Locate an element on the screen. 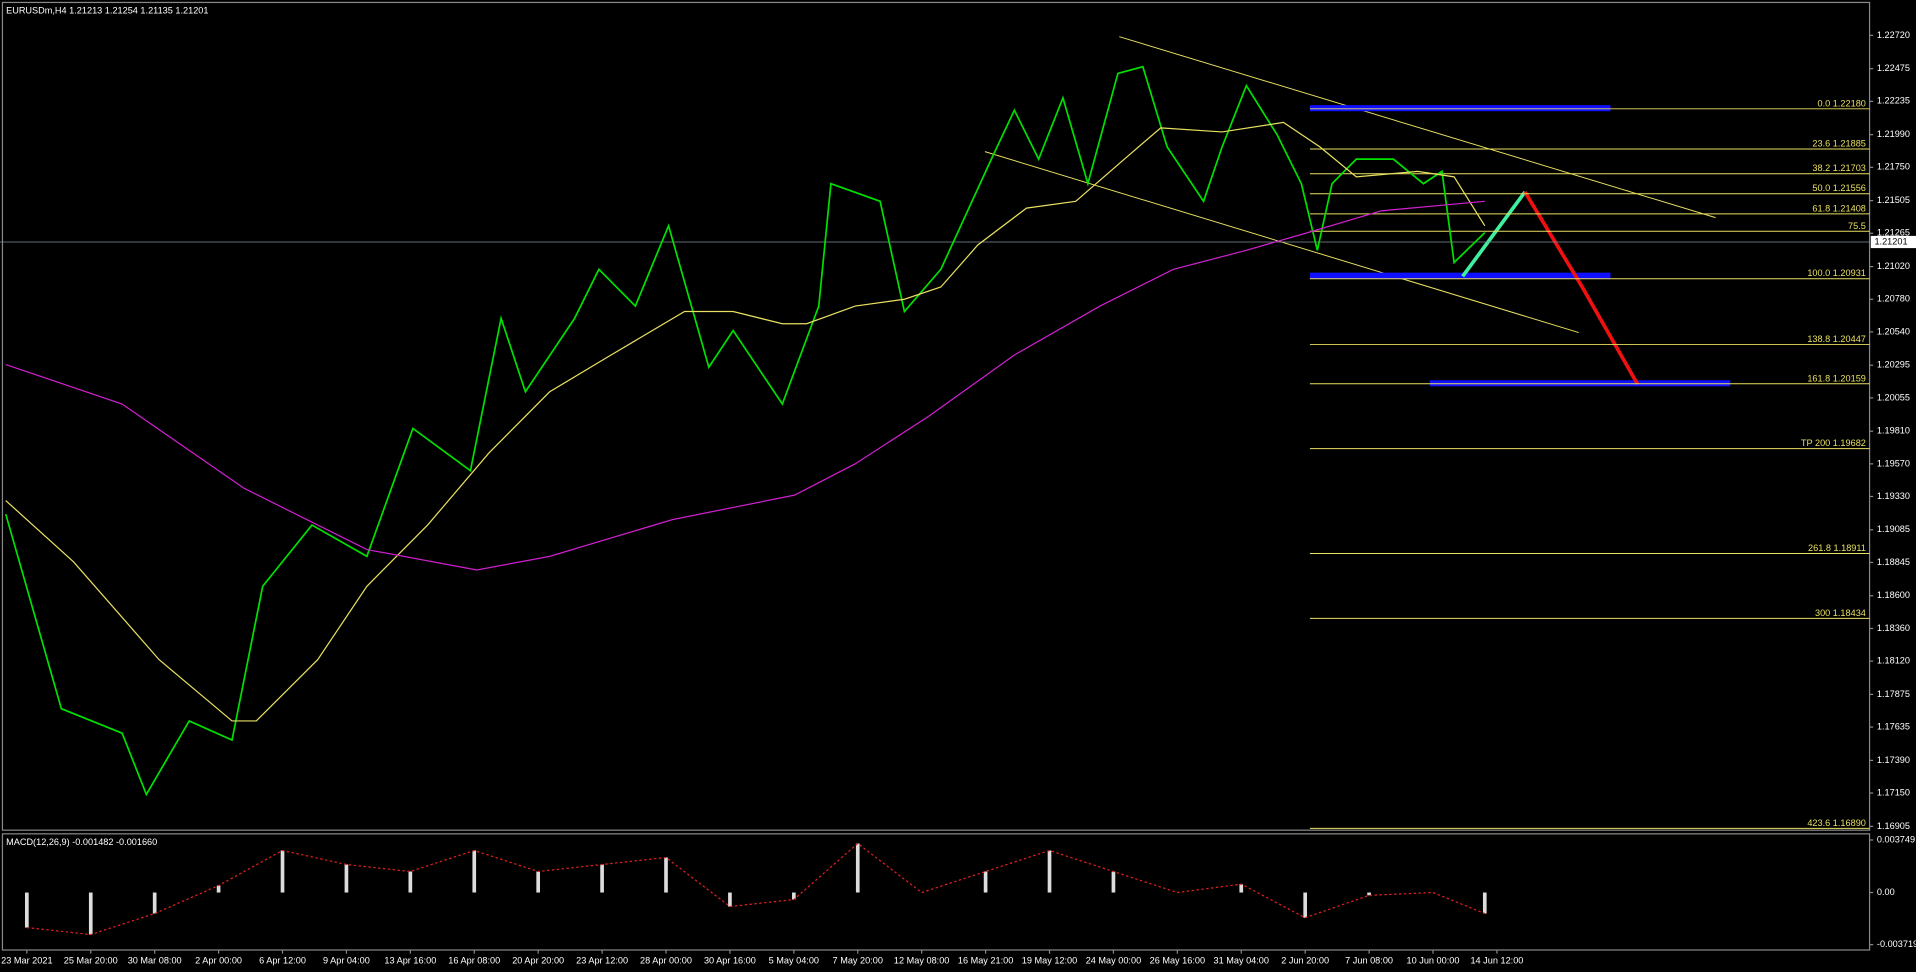  macd-title: MACD(12,26,9) -0.001482 -0.001660 is located at coordinates (81, 842).